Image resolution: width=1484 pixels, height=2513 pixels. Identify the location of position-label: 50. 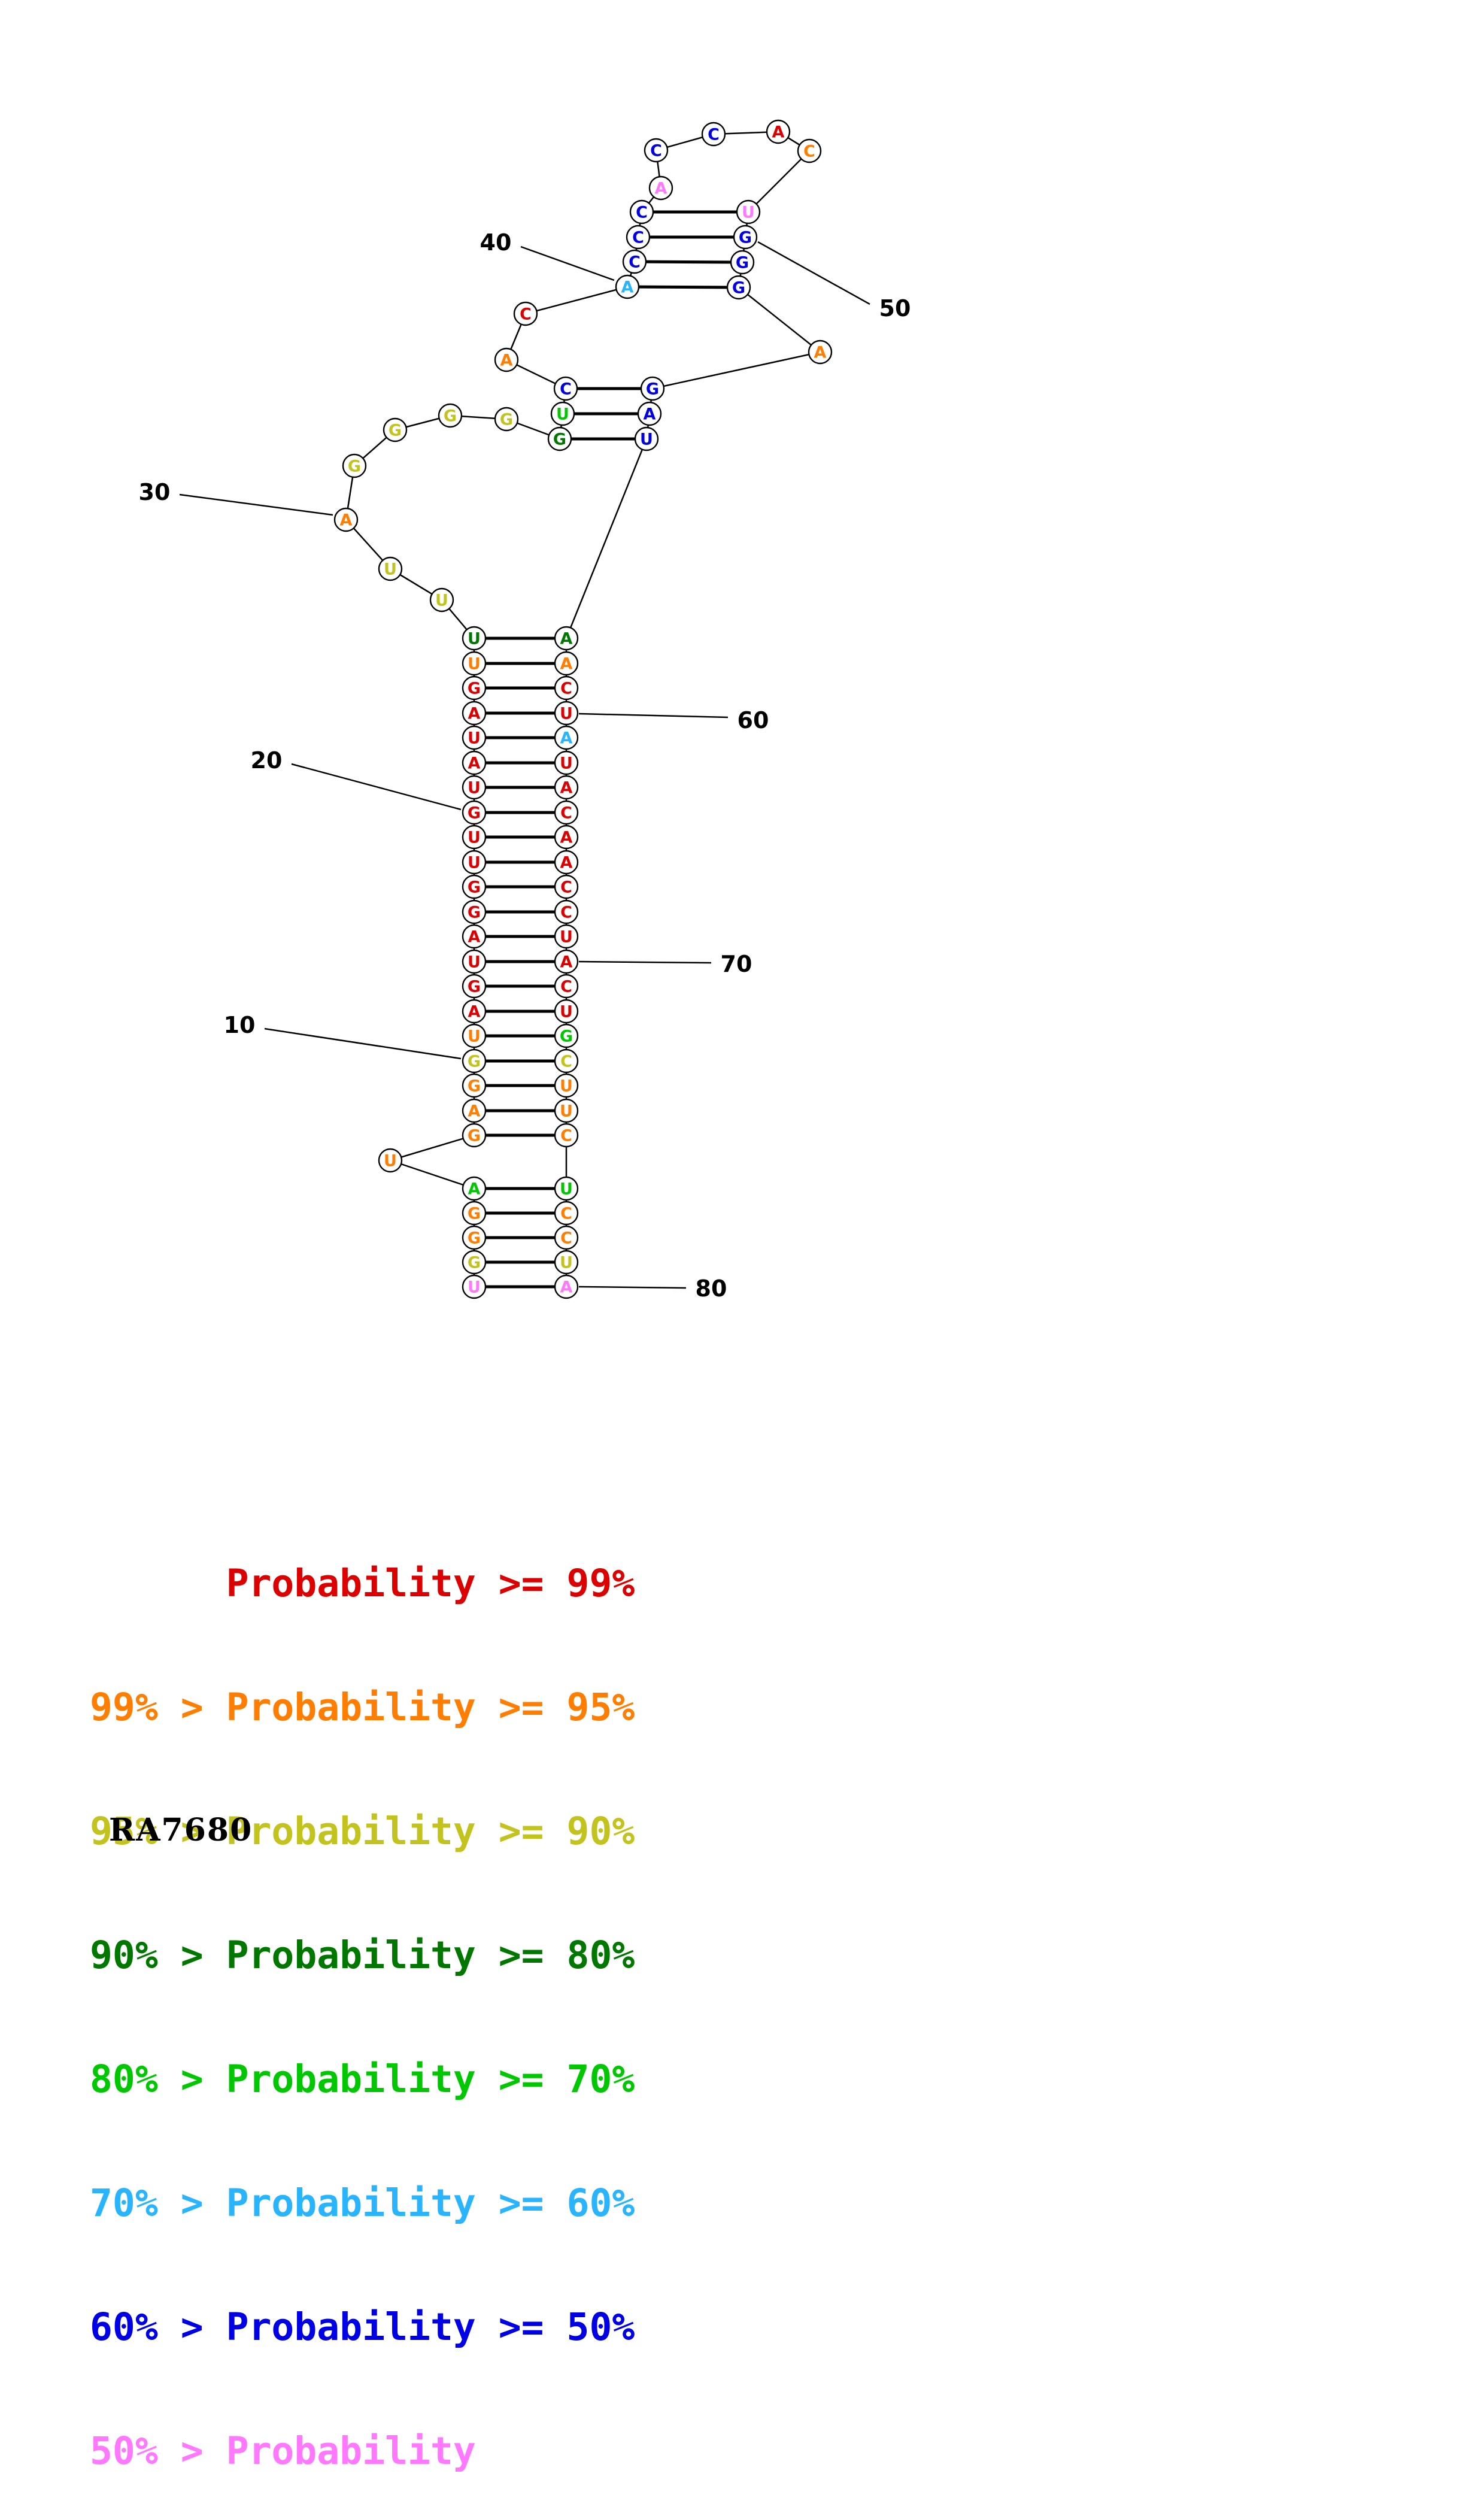
(895, 308).